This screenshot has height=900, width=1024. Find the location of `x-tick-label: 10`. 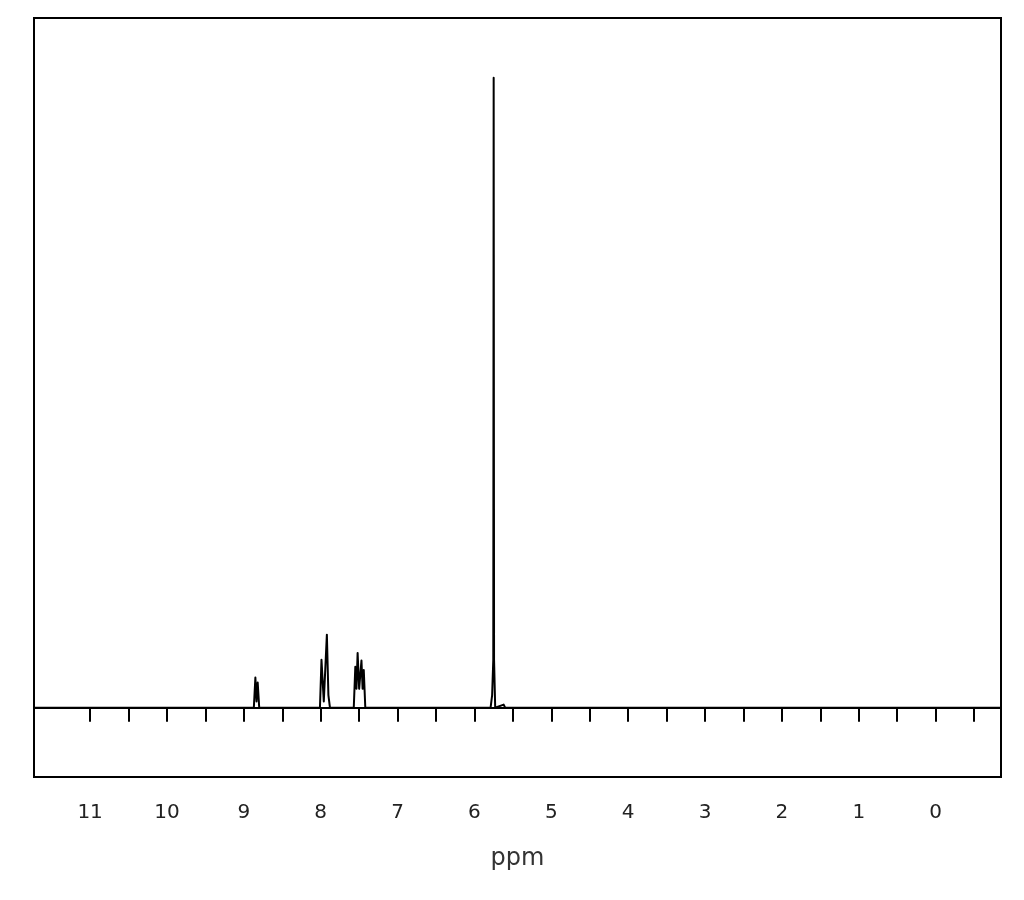

x-tick-label: 10 is located at coordinates (167, 811).